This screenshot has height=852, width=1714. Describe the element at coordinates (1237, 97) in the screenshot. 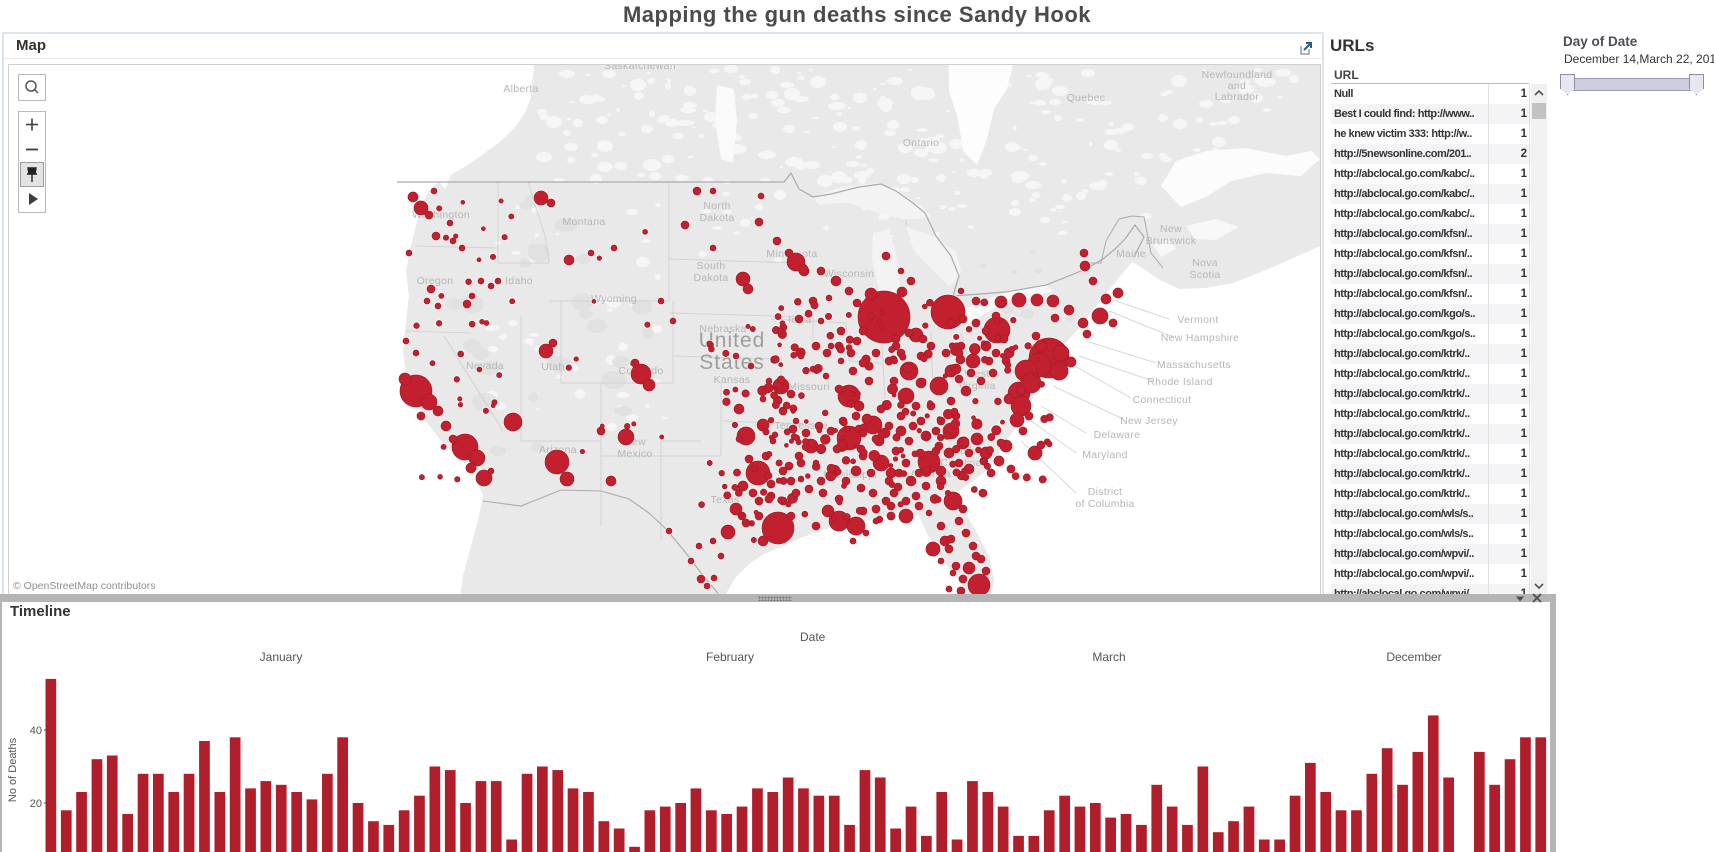

I see `svg-text: Labrador` at that location.